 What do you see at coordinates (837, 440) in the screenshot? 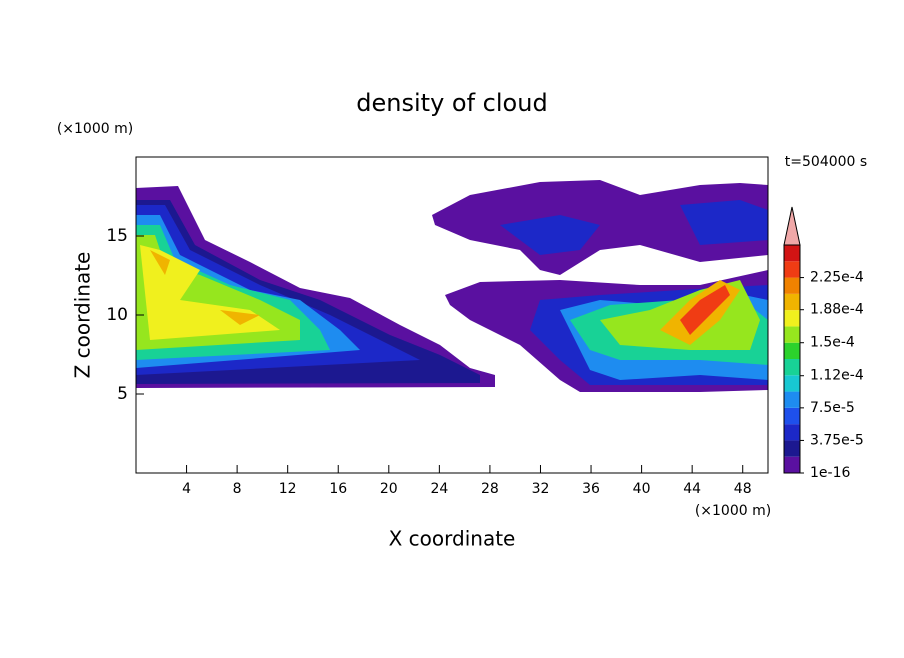
I see `colorbar-tick-label: 3.75e-5` at bounding box center [837, 440].